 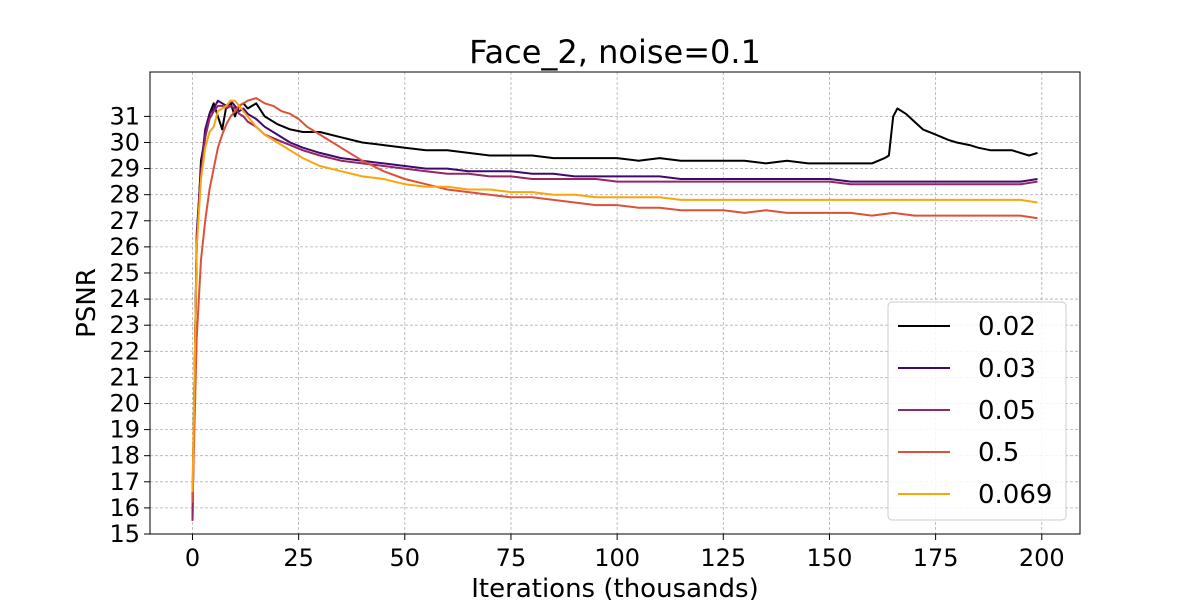 I want to click on legend-entry: 0.05, so click(x=1007, y=411).